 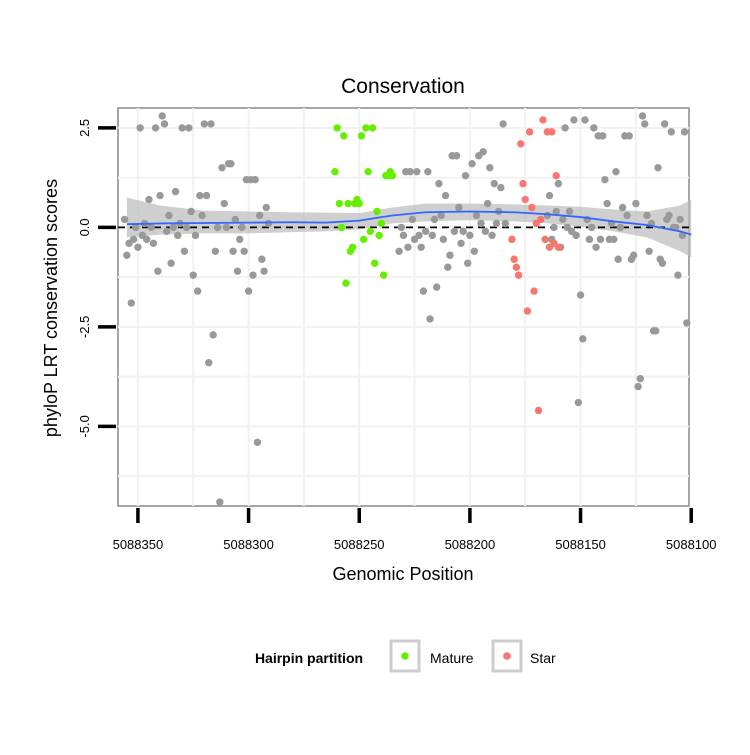 I want to click on chart-title: Conservation, so click(x=403, y=86).